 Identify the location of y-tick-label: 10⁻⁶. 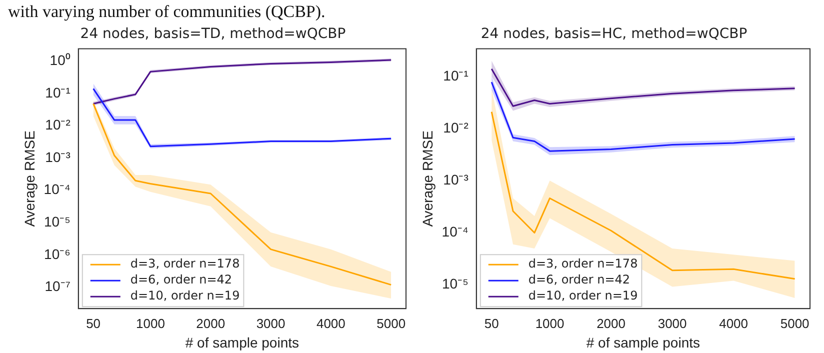
(57, 254).